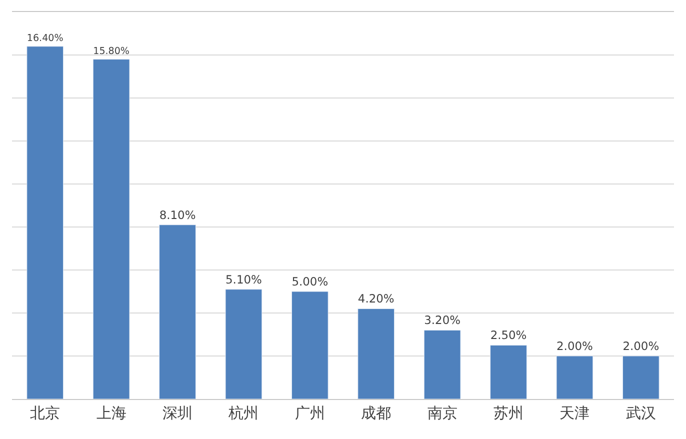 The image size is (686, 439). What do you see at coordinates (376, 299) in the screenshot?
I see `data-label: 4.20%` at bounding box center [376, 299].